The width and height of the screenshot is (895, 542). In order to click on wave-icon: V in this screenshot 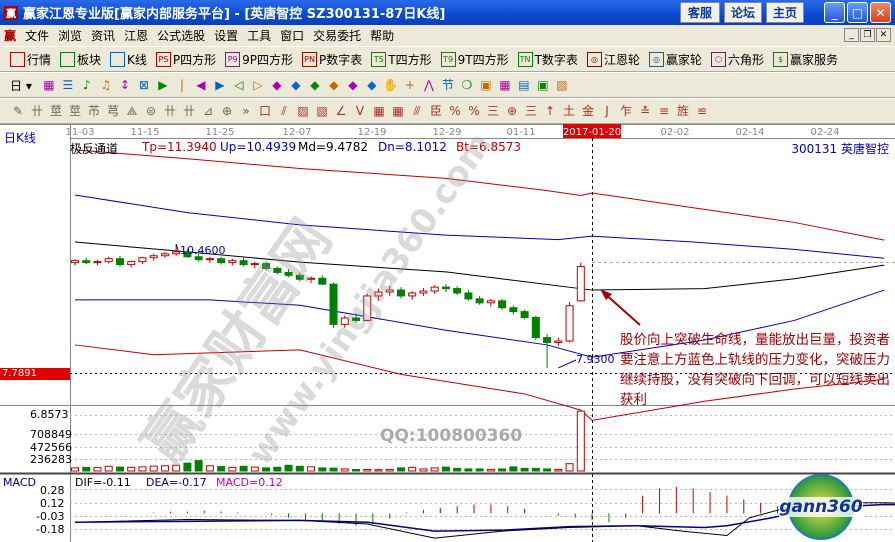, I will do `click(360, 111)`.